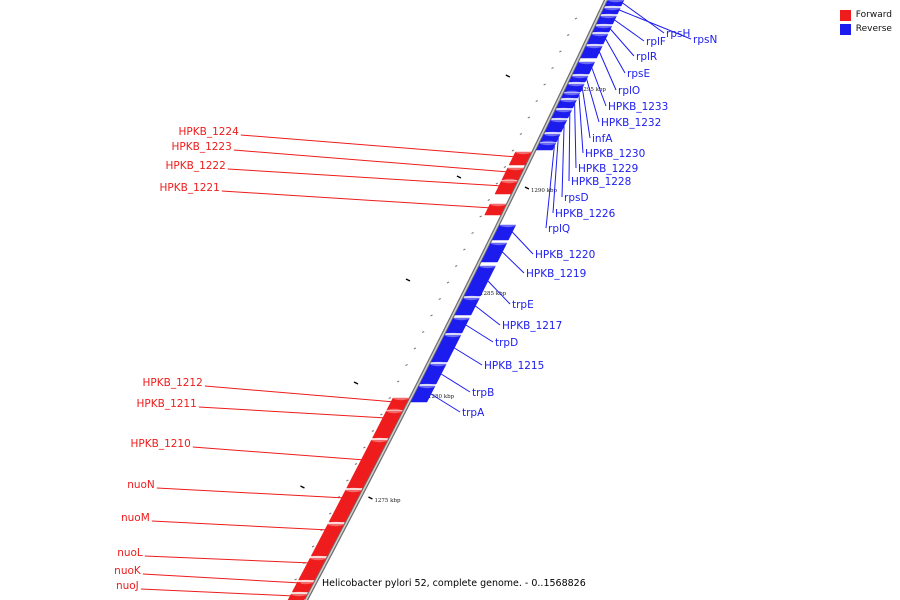 This screenshot has width=900, height=600. I want to click on gene-block-rplQ, so click(546, 146).